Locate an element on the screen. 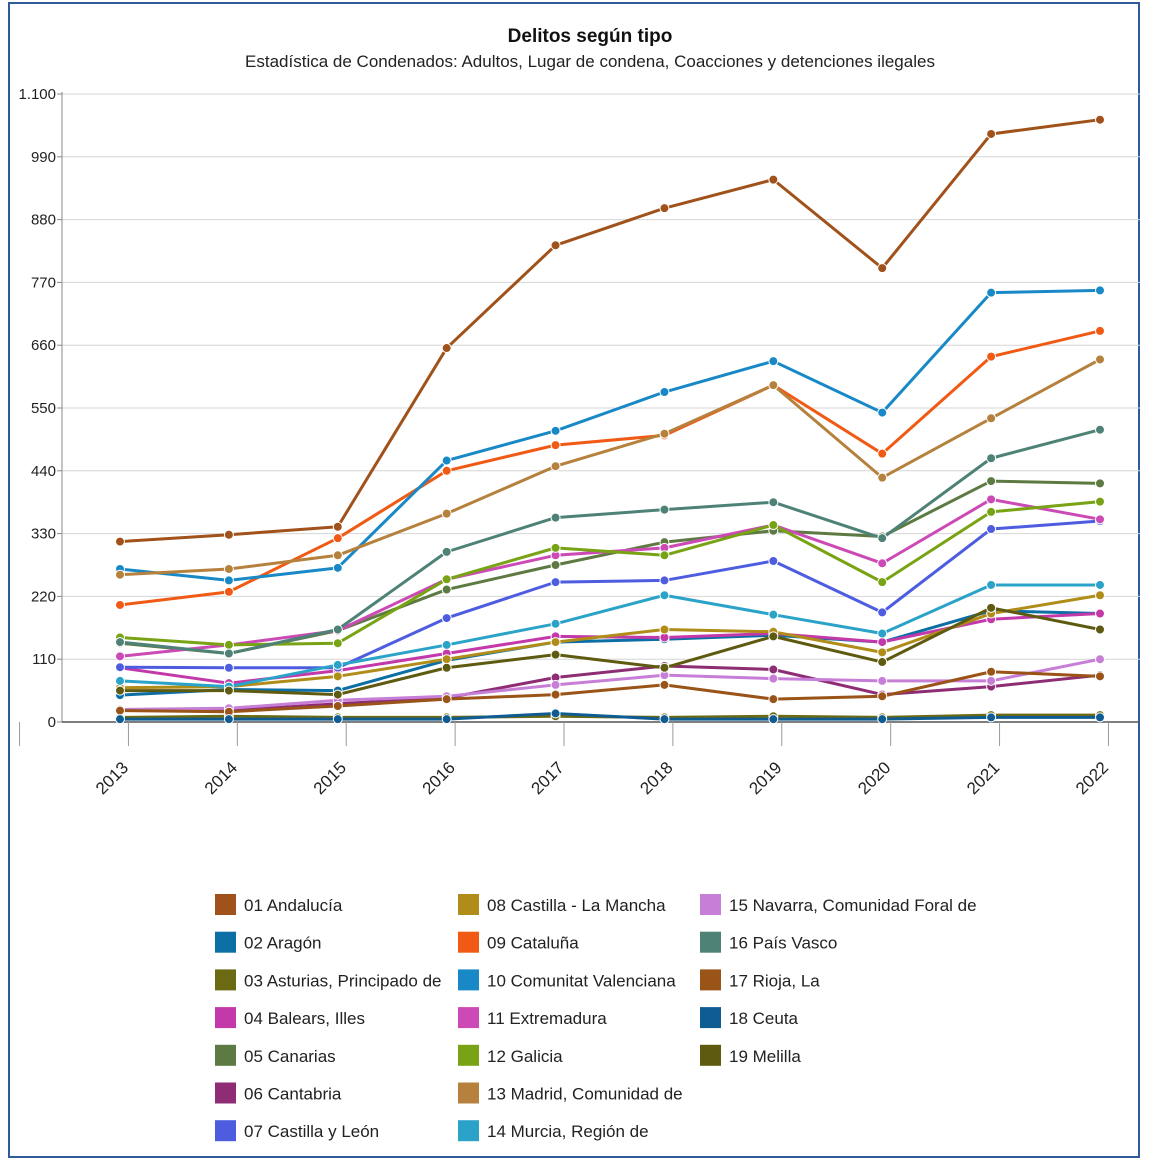 The height and width of the screenshot is (1164, 1154). legend-label: 15 Navarra, Comunidad Foral de is located at coordinates (853, 905).